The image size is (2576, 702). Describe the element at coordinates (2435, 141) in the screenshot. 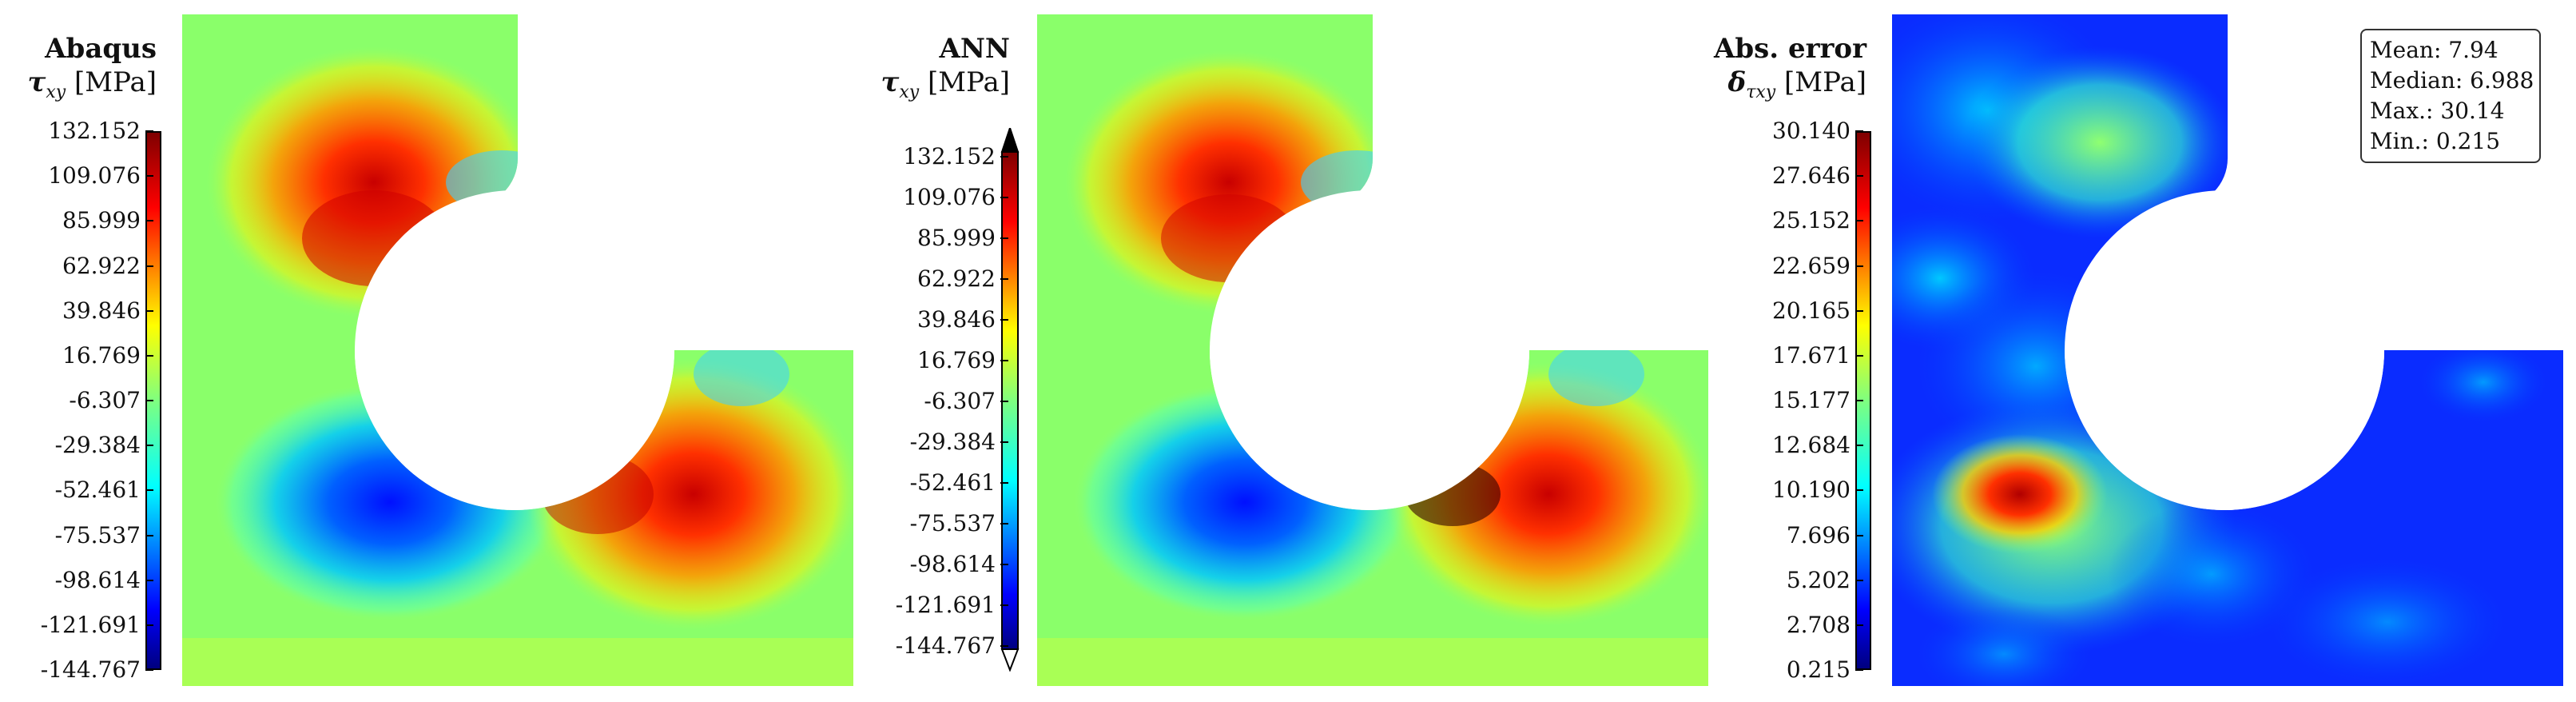

I see `stat-min: Min.: 0.215` at that location.